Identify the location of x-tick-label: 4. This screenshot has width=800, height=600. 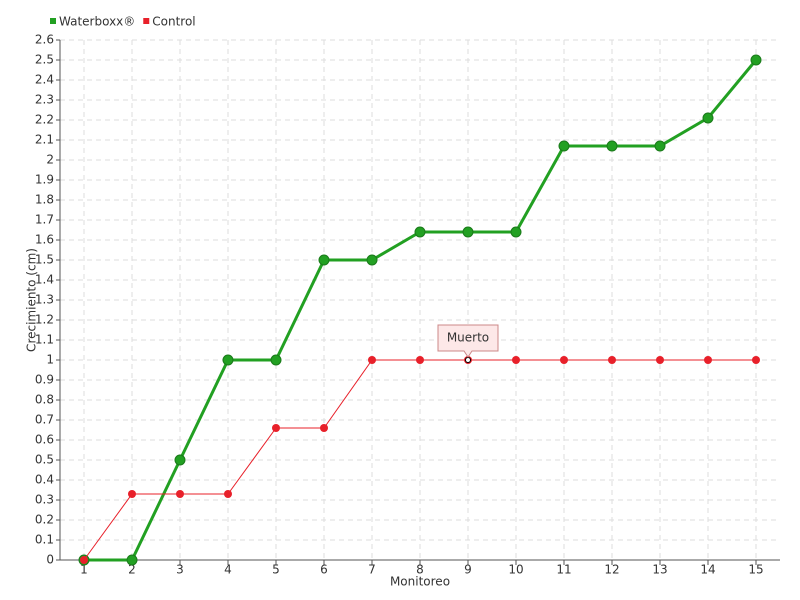
(228, 570).